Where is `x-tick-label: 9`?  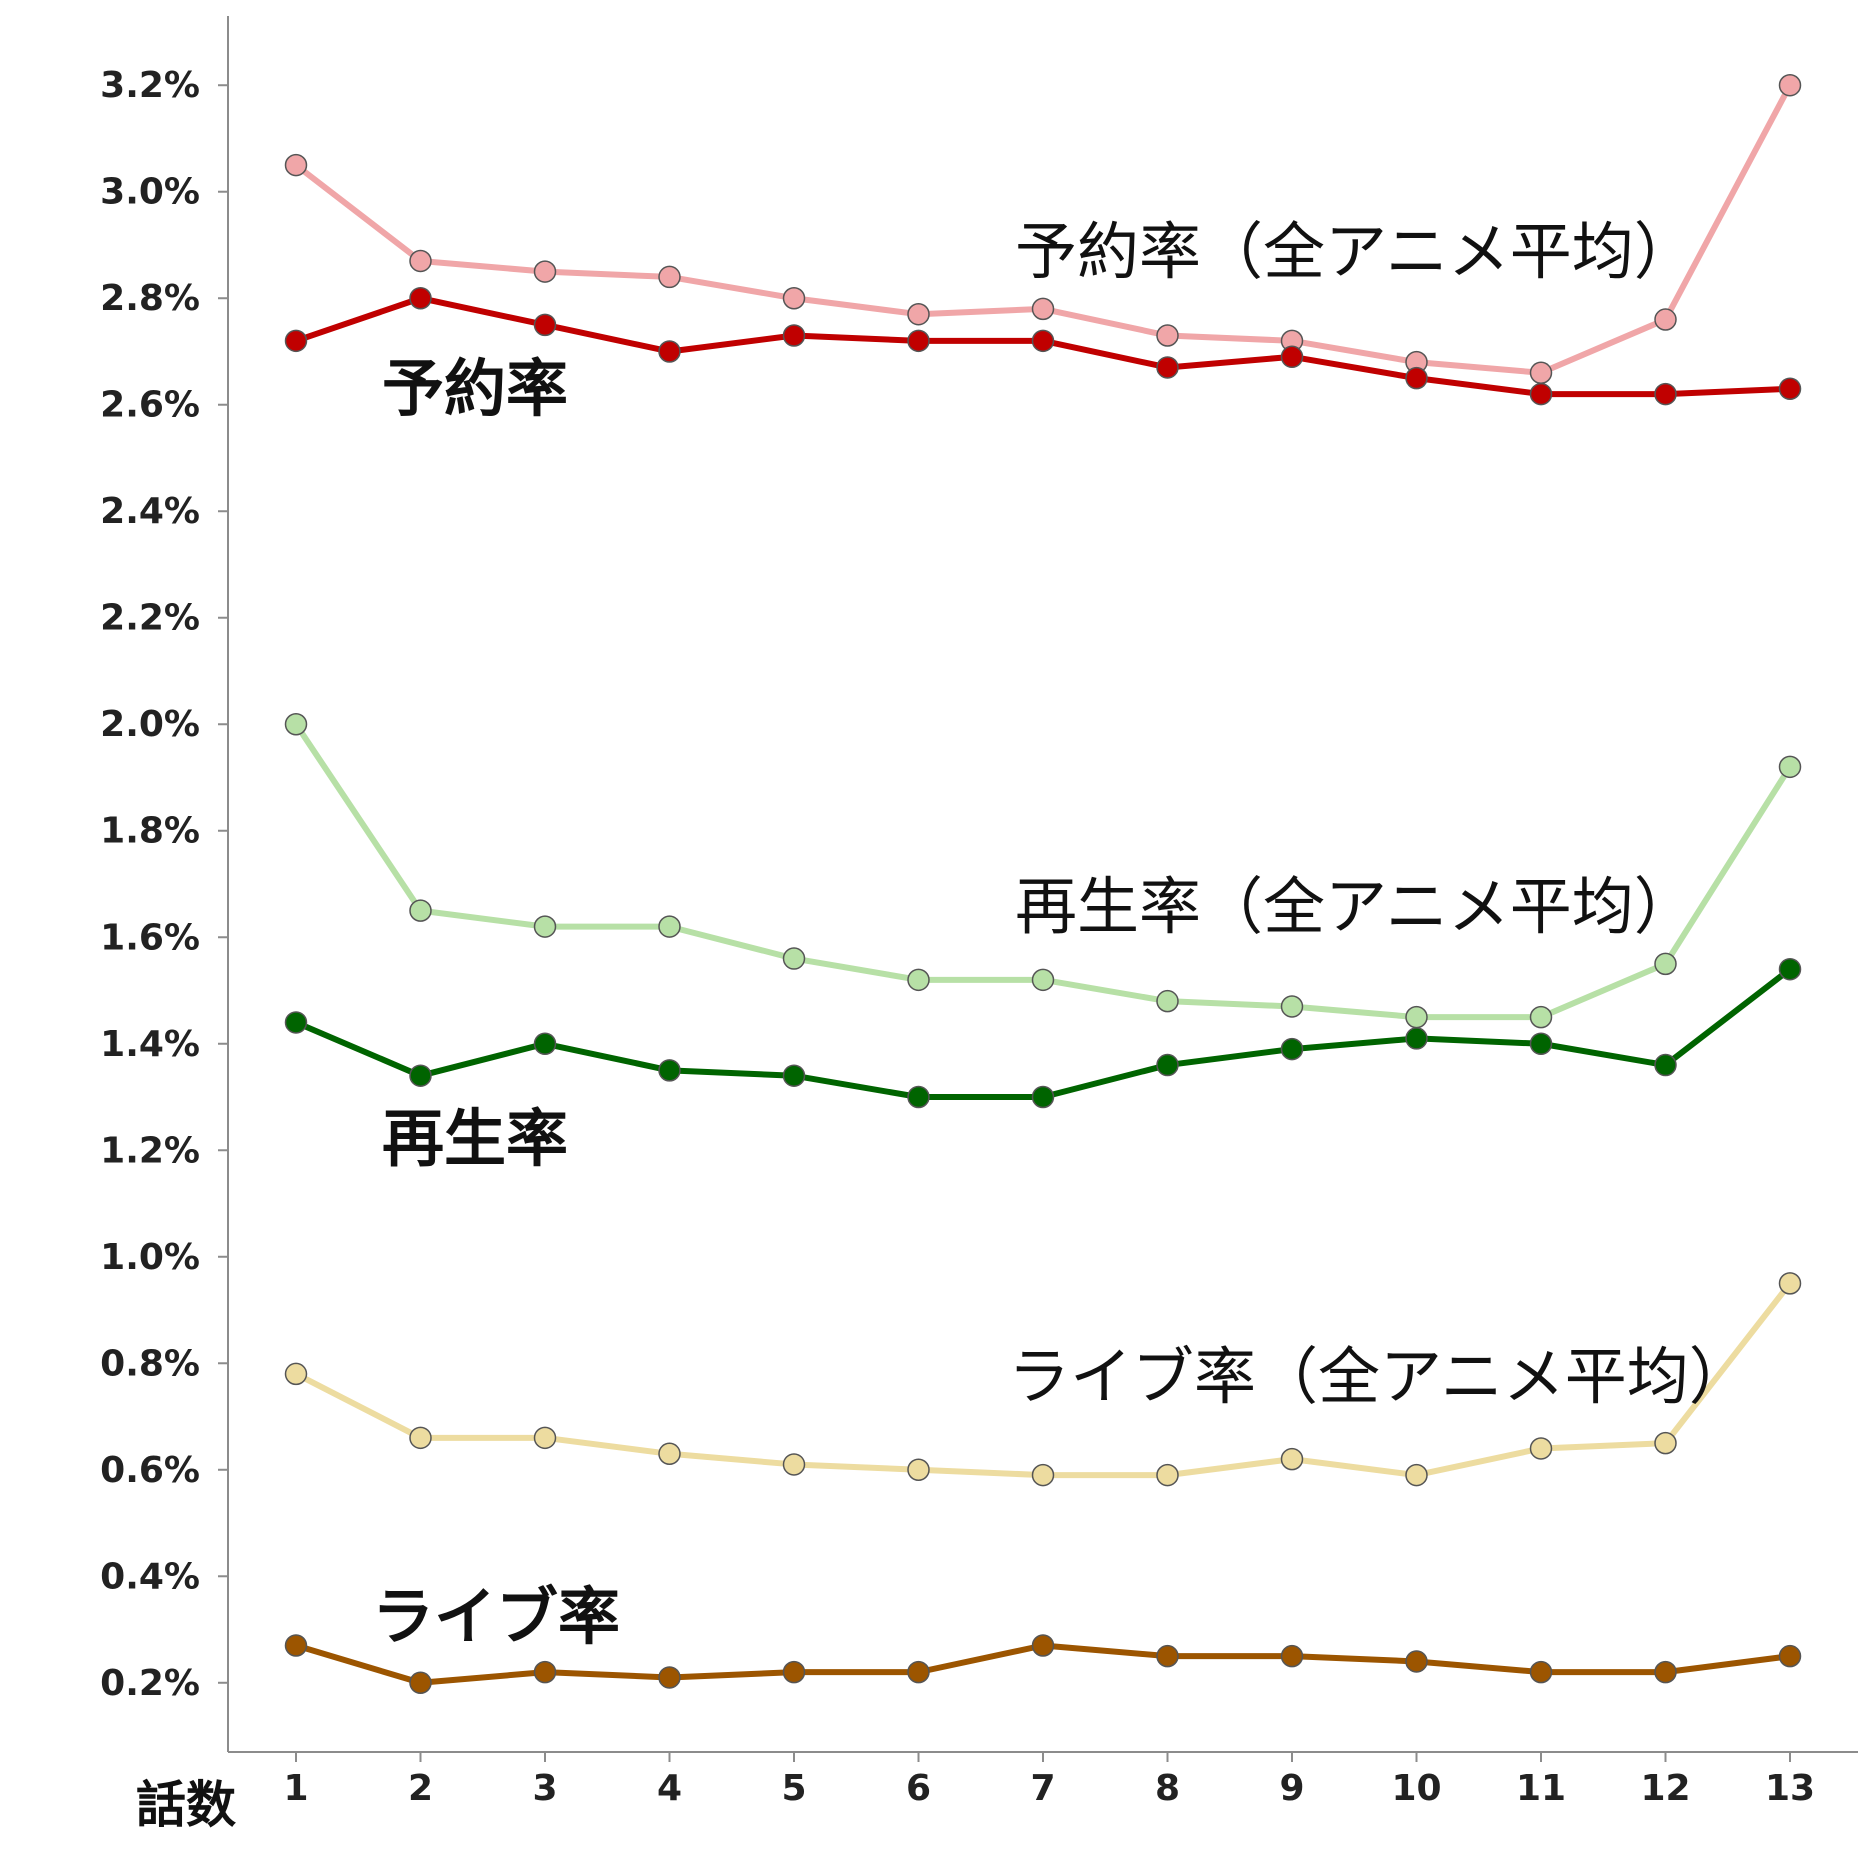
x-tick-label: 9 is located at coordinates (1291, 1788).